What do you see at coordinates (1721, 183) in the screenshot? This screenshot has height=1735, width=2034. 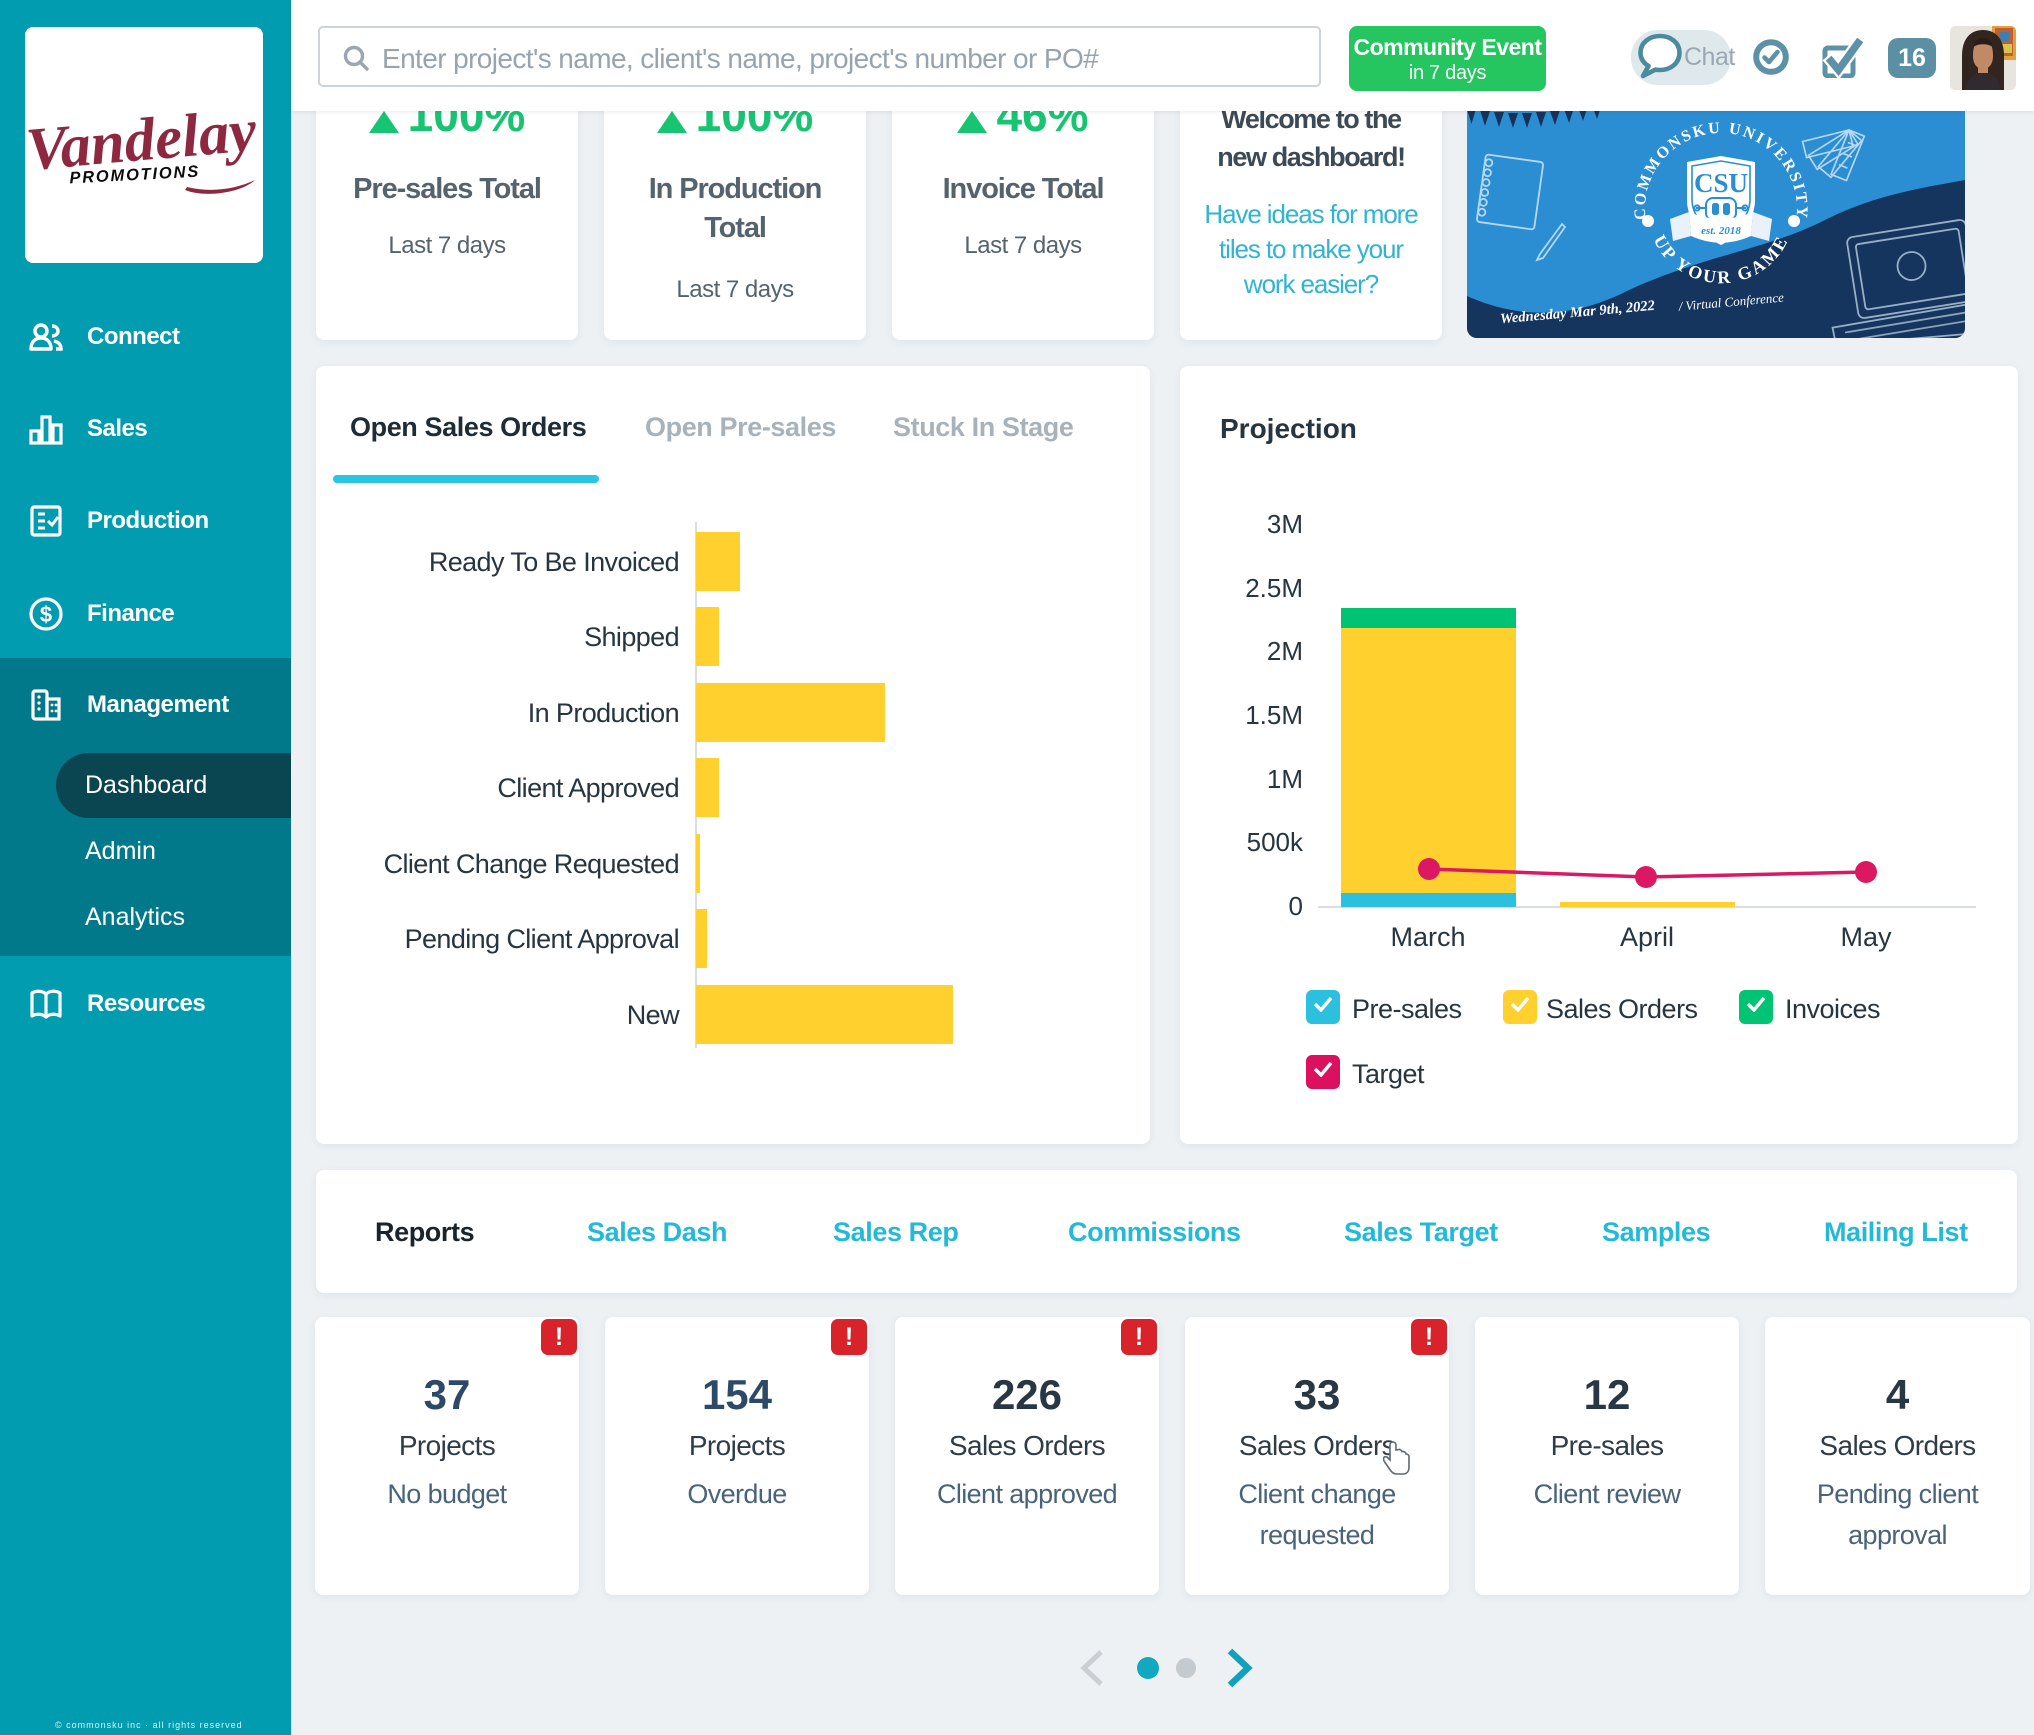 I see `svg-text: CSU` at bounding box center [1721, 183].